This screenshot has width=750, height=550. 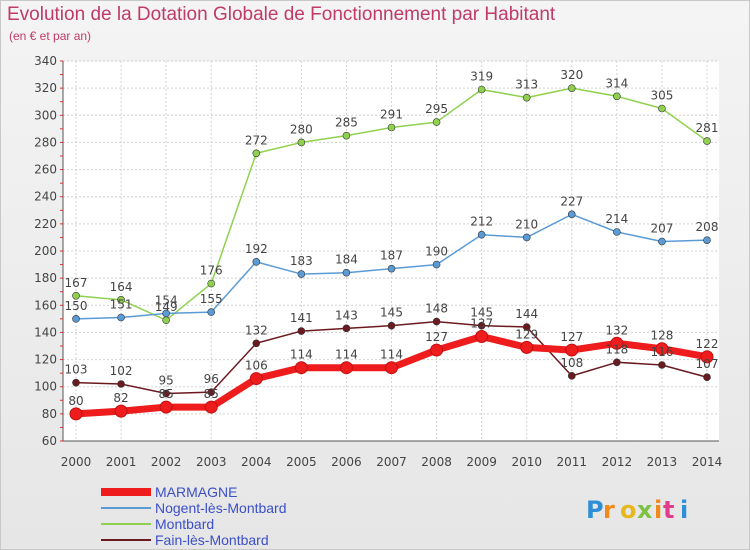 What do you see at coordinates (391, 256) in the screenshot?
I see `data-label-nogent-l-s-montbard: 187` at bounding box center [391, 256].